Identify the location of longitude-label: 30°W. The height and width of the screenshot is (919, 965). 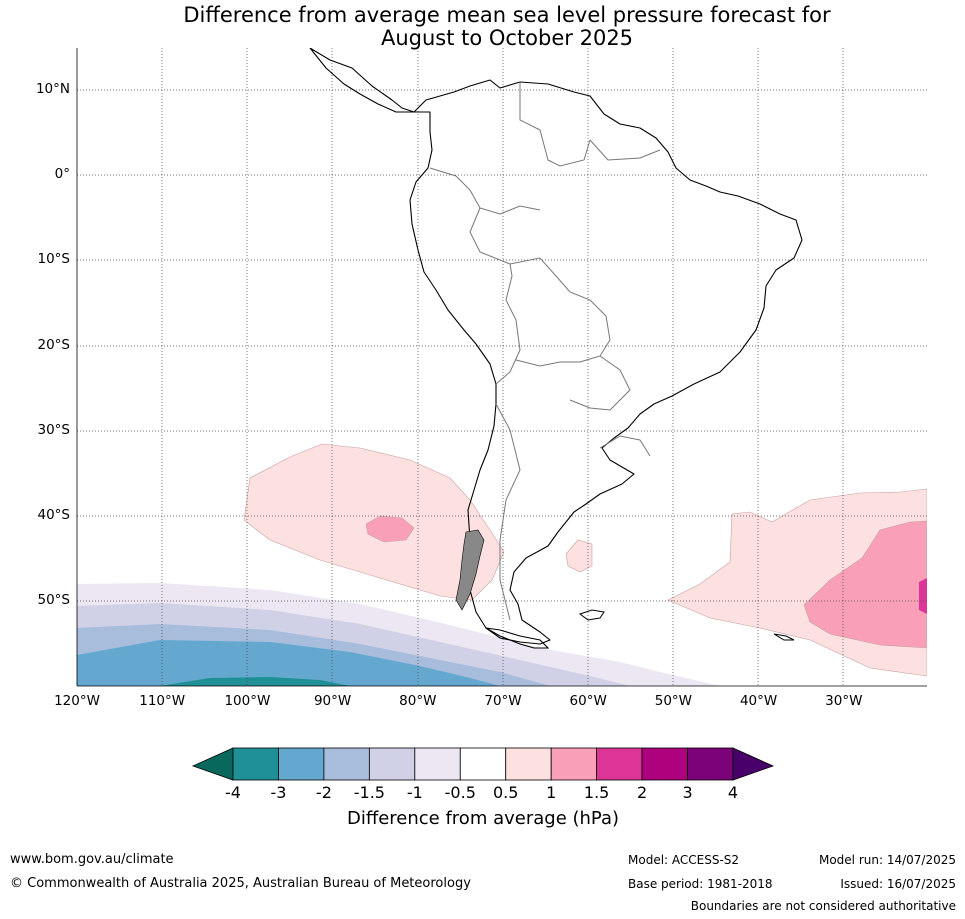
(844, 701).